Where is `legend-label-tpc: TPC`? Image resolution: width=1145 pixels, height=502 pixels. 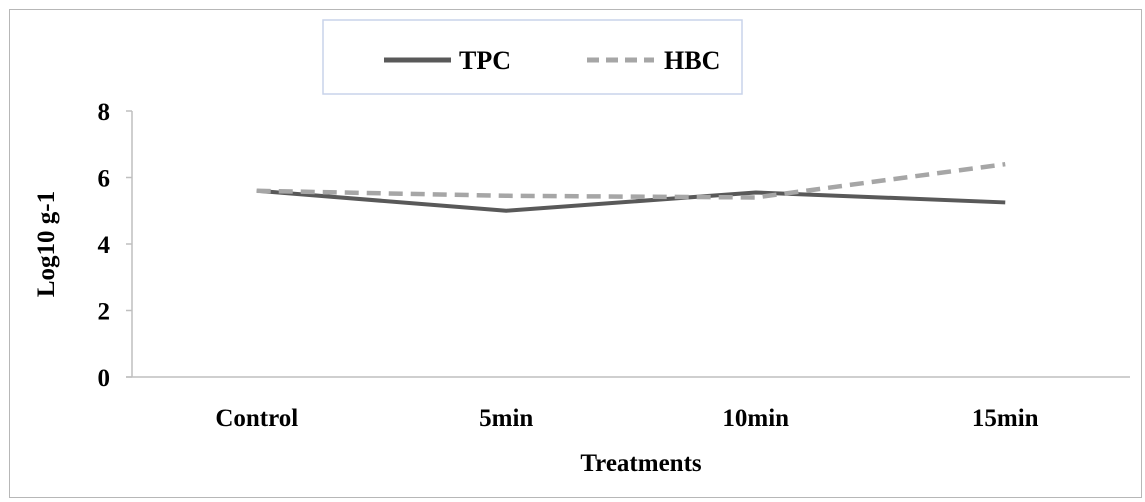
legend-label-tpc: TPC is located at coordinates (485, 60).